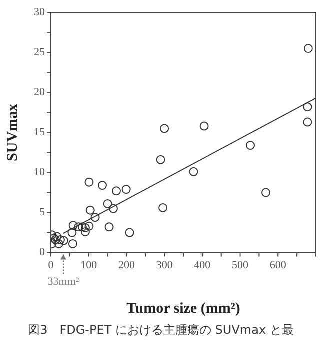  What do you see at coordinates (43, 212) in the screenshot?
I see `y-tick-label: 5` at bounding box center [43, 212].